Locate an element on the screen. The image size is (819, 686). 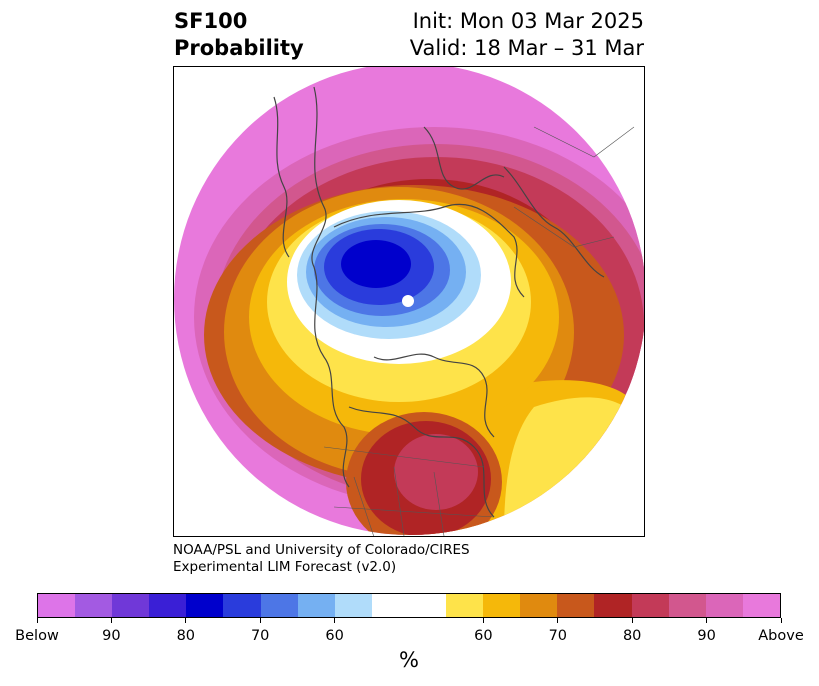
border-us-canada is located at coordinates (404, 457).